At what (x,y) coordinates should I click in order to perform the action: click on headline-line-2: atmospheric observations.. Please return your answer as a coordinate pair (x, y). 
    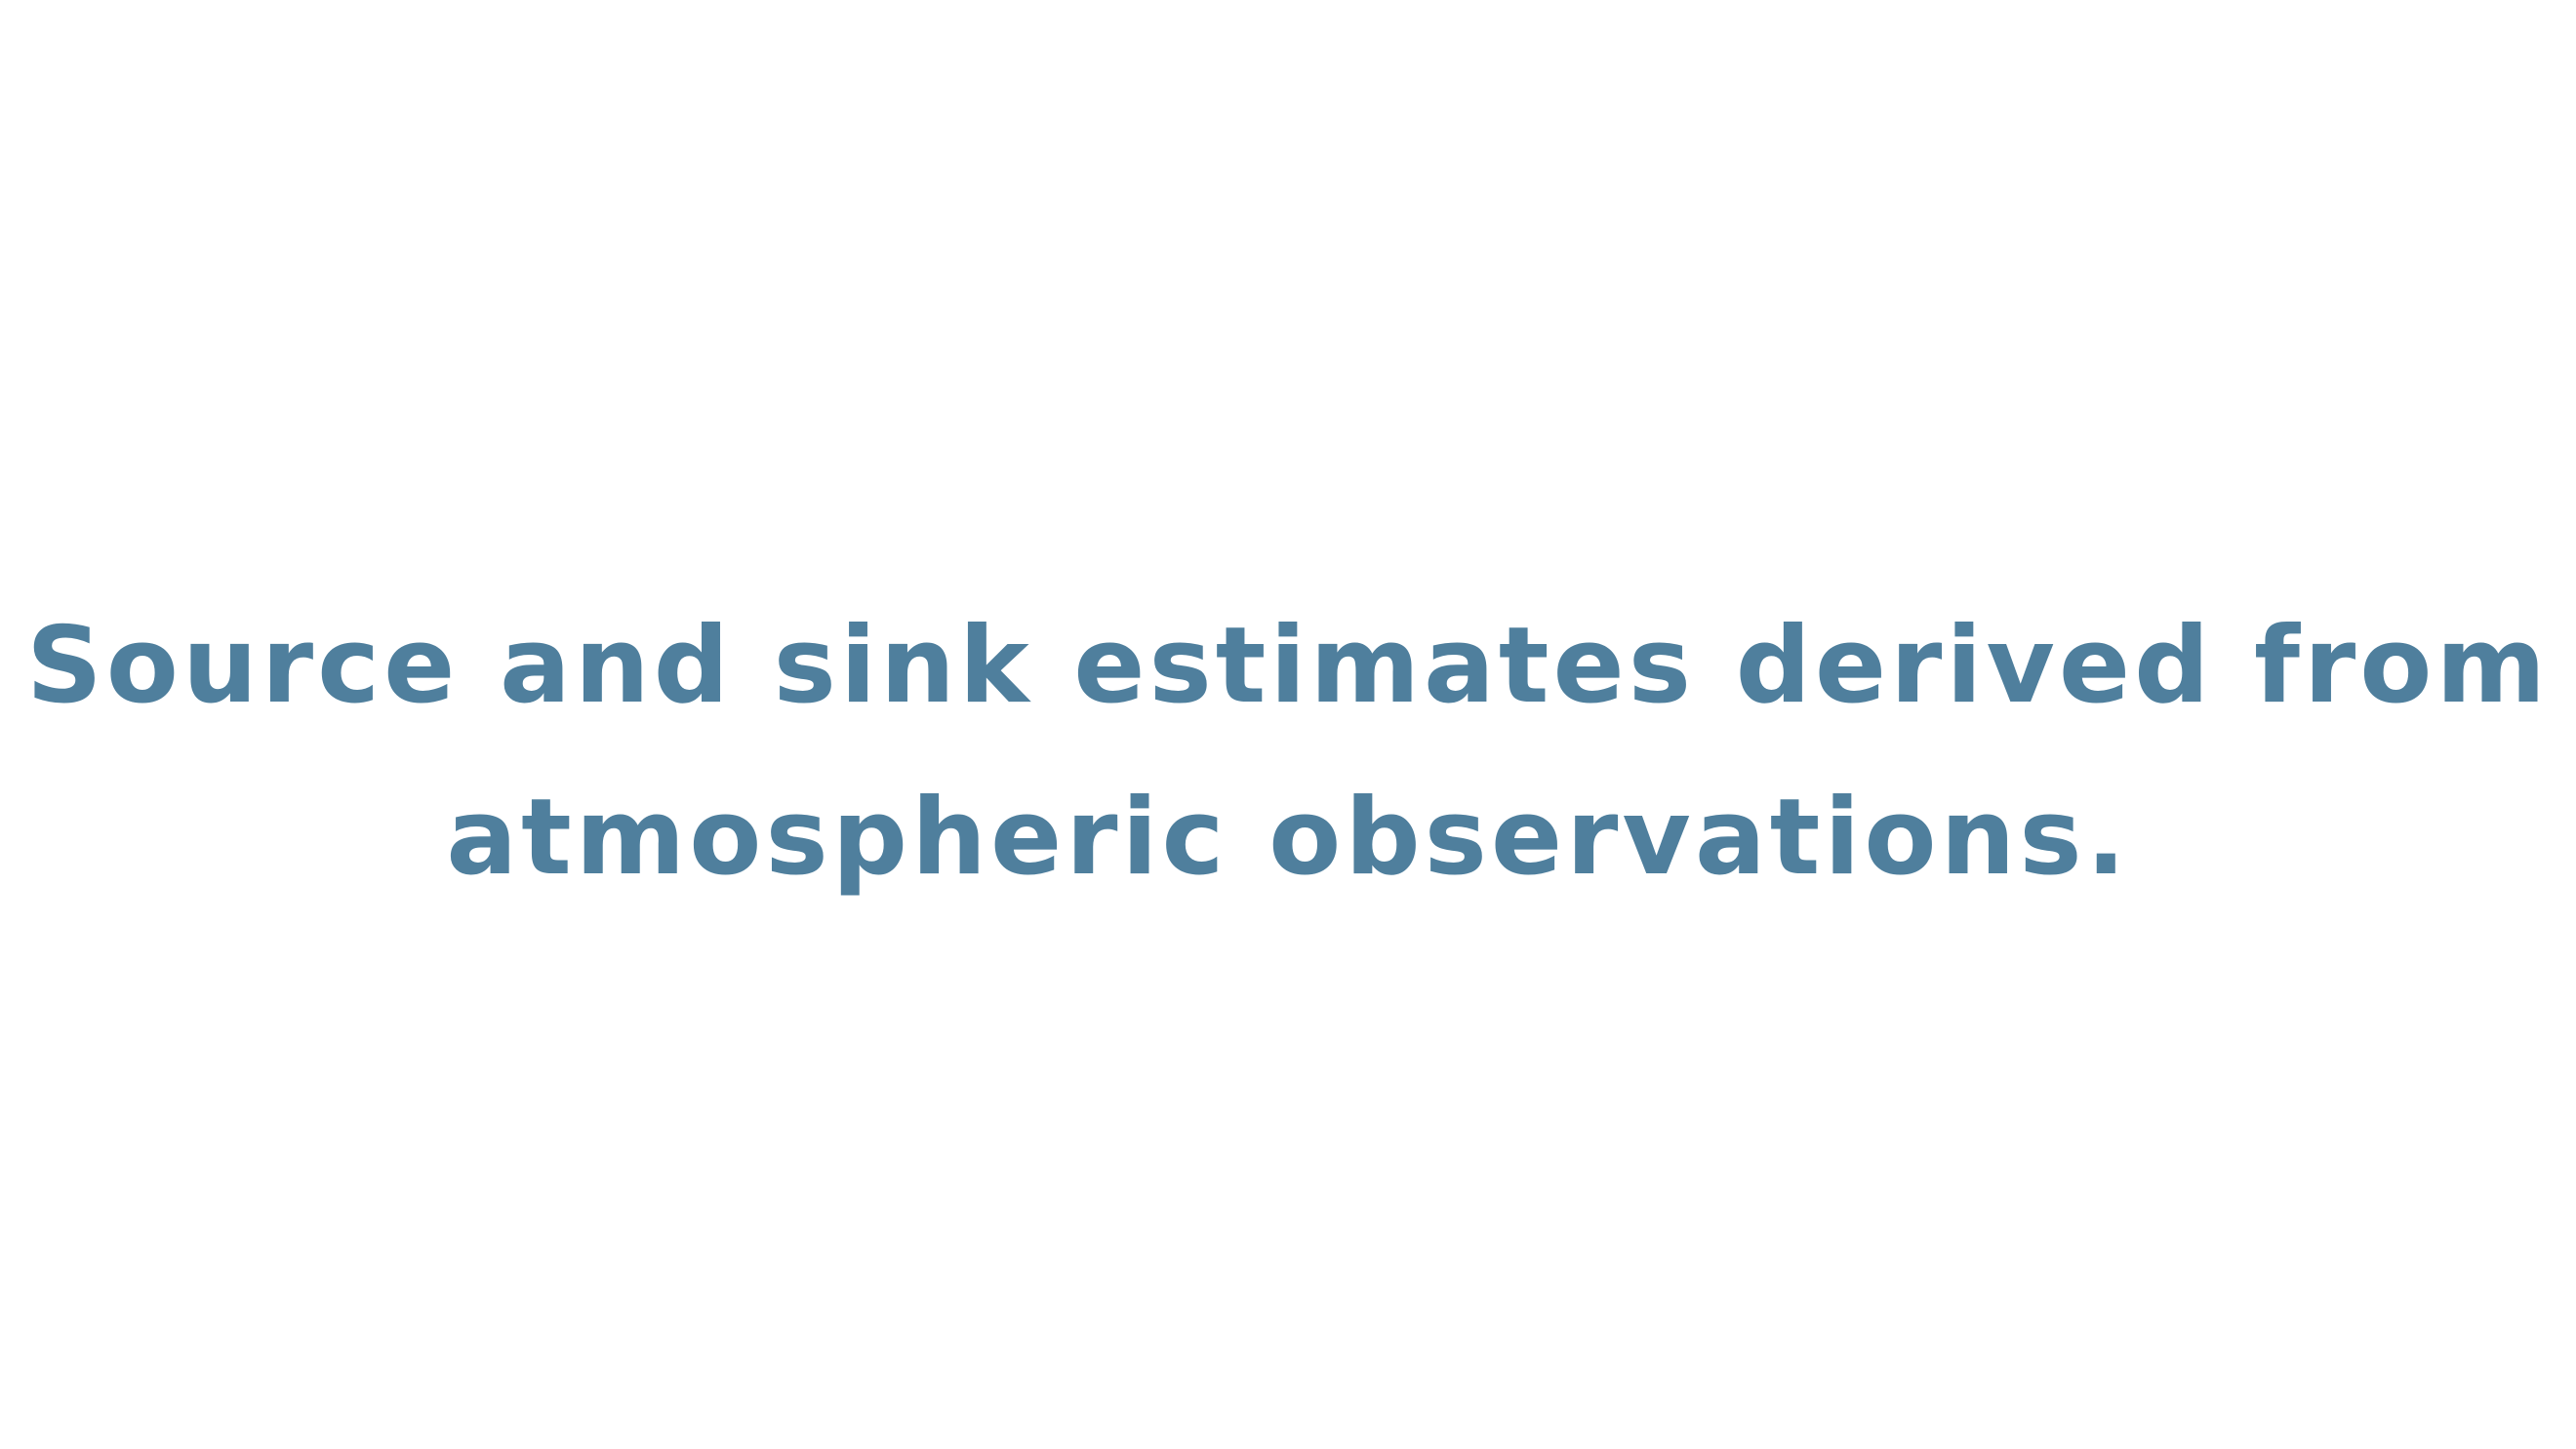
    Looking at the image, I should click on (1288, 838).